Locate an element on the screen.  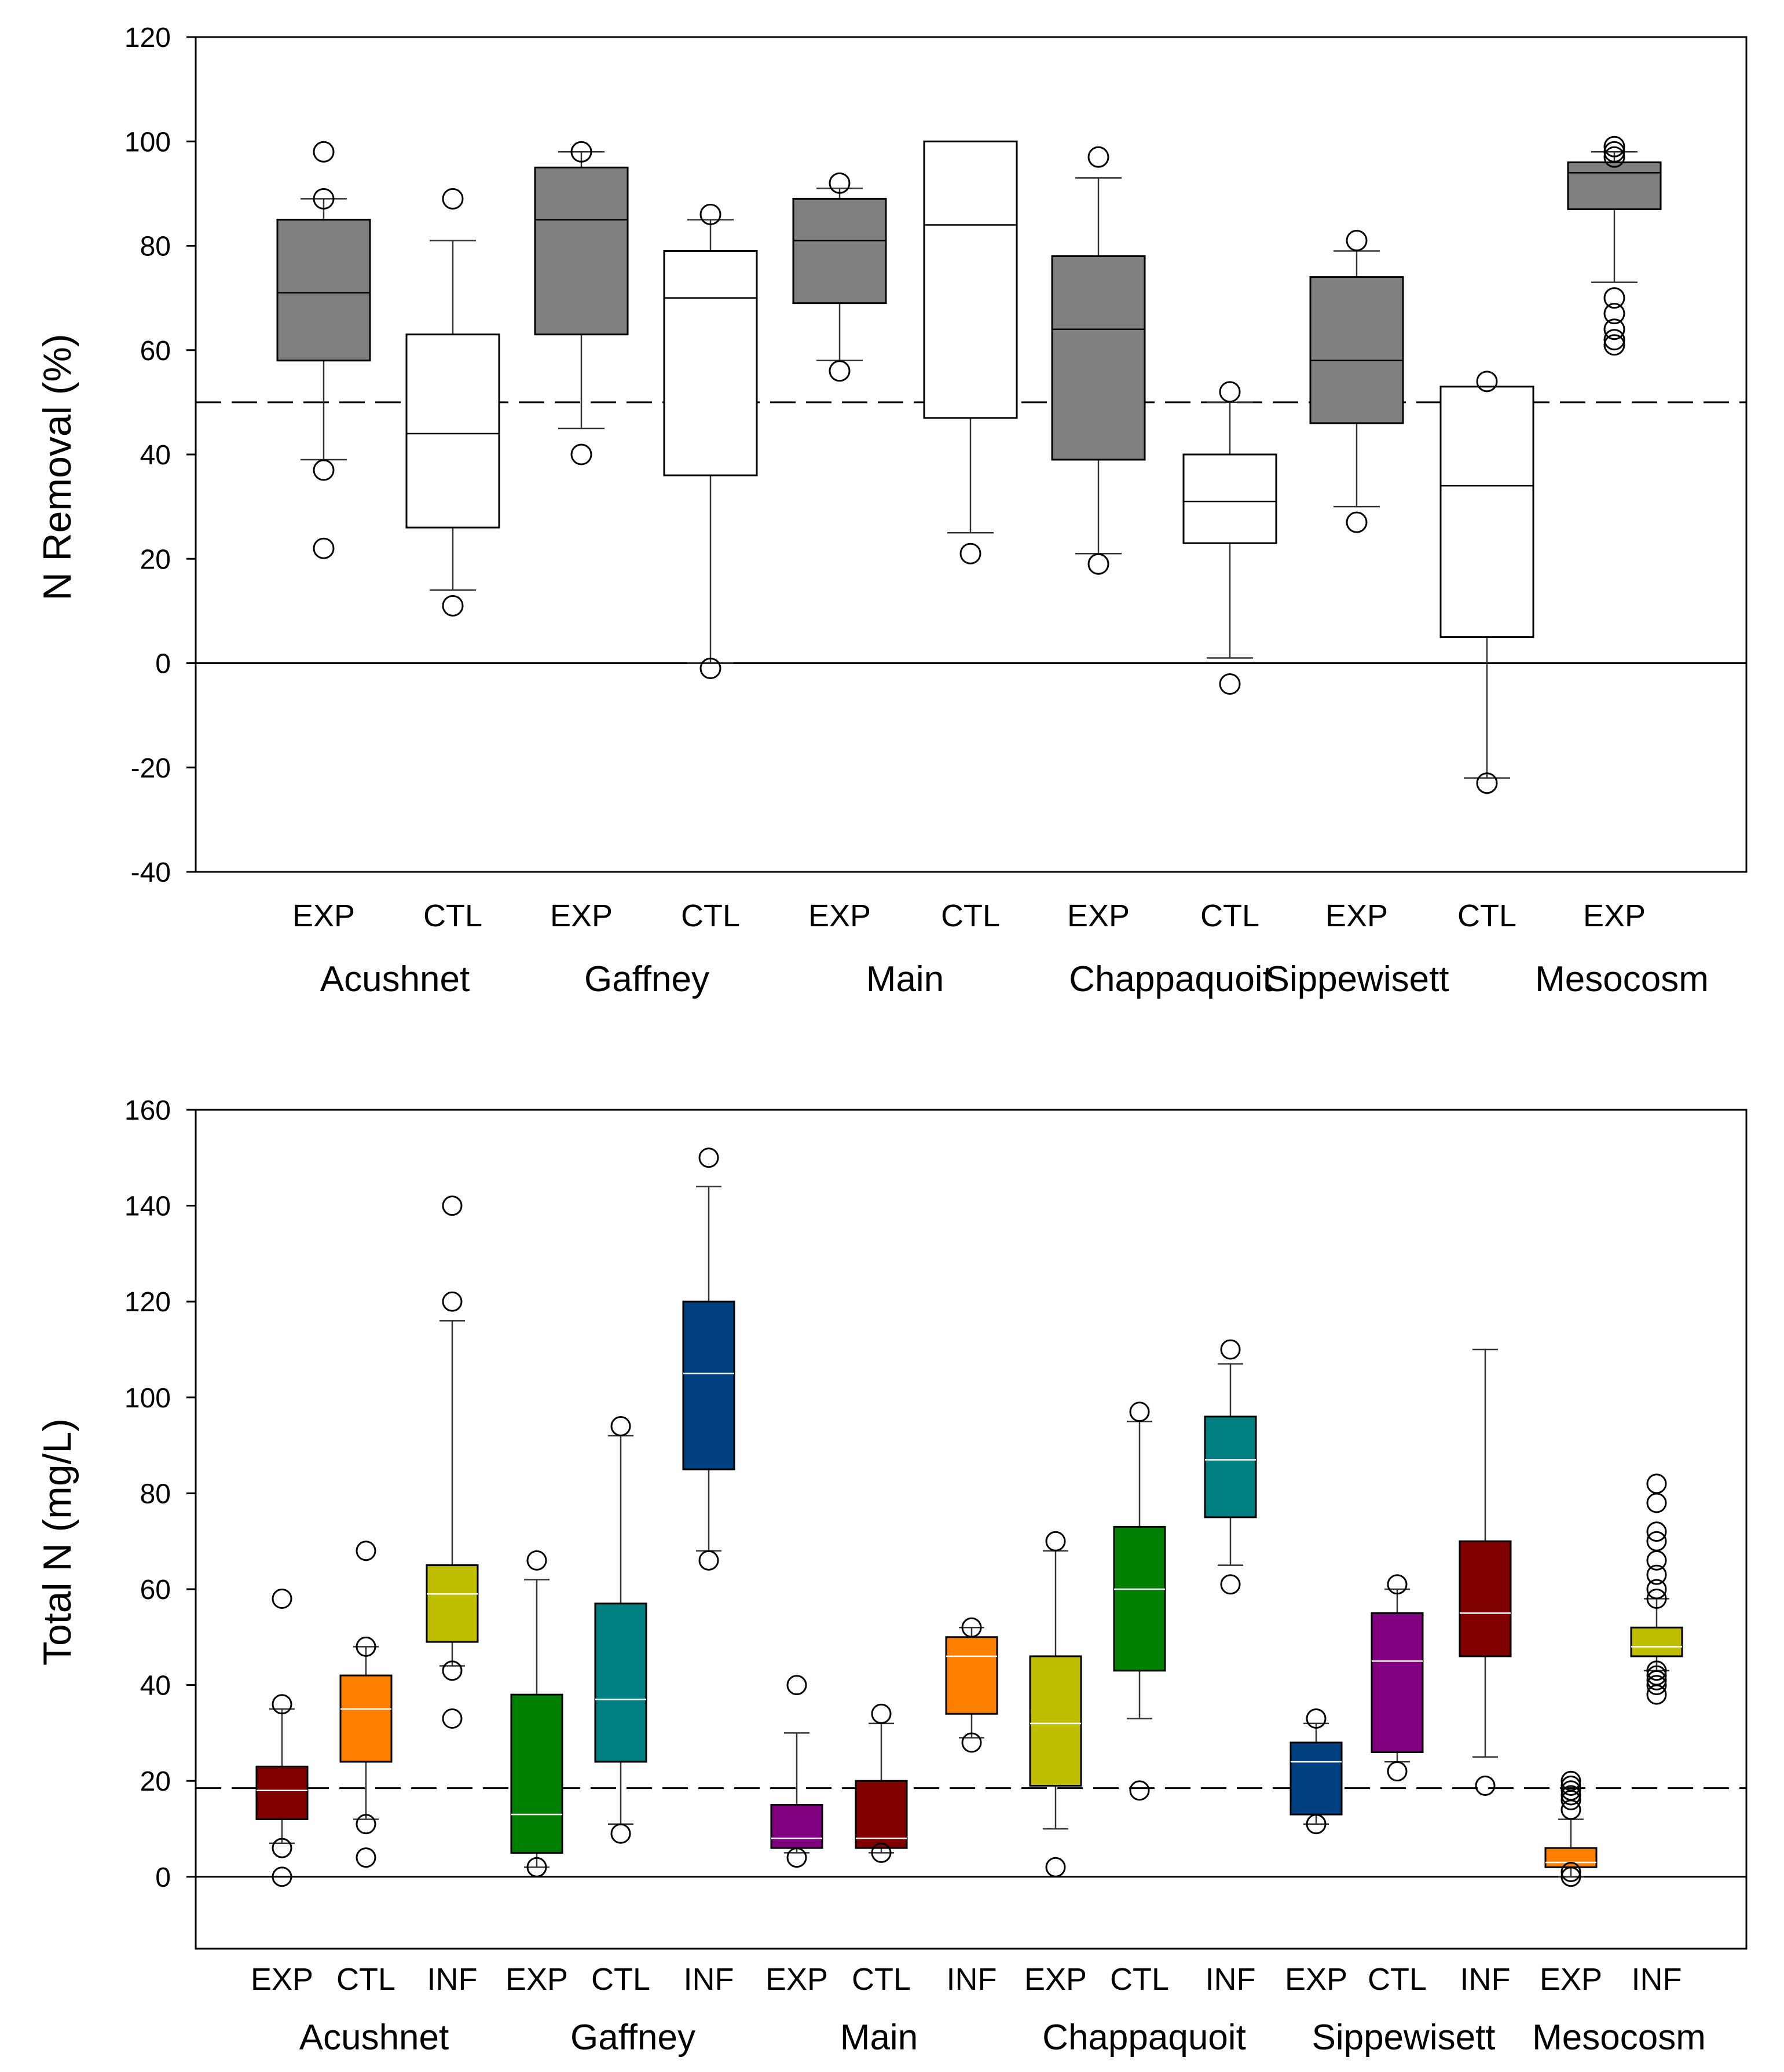
group-label-acushnet: Acushnet is located at coordinates (395, 979).